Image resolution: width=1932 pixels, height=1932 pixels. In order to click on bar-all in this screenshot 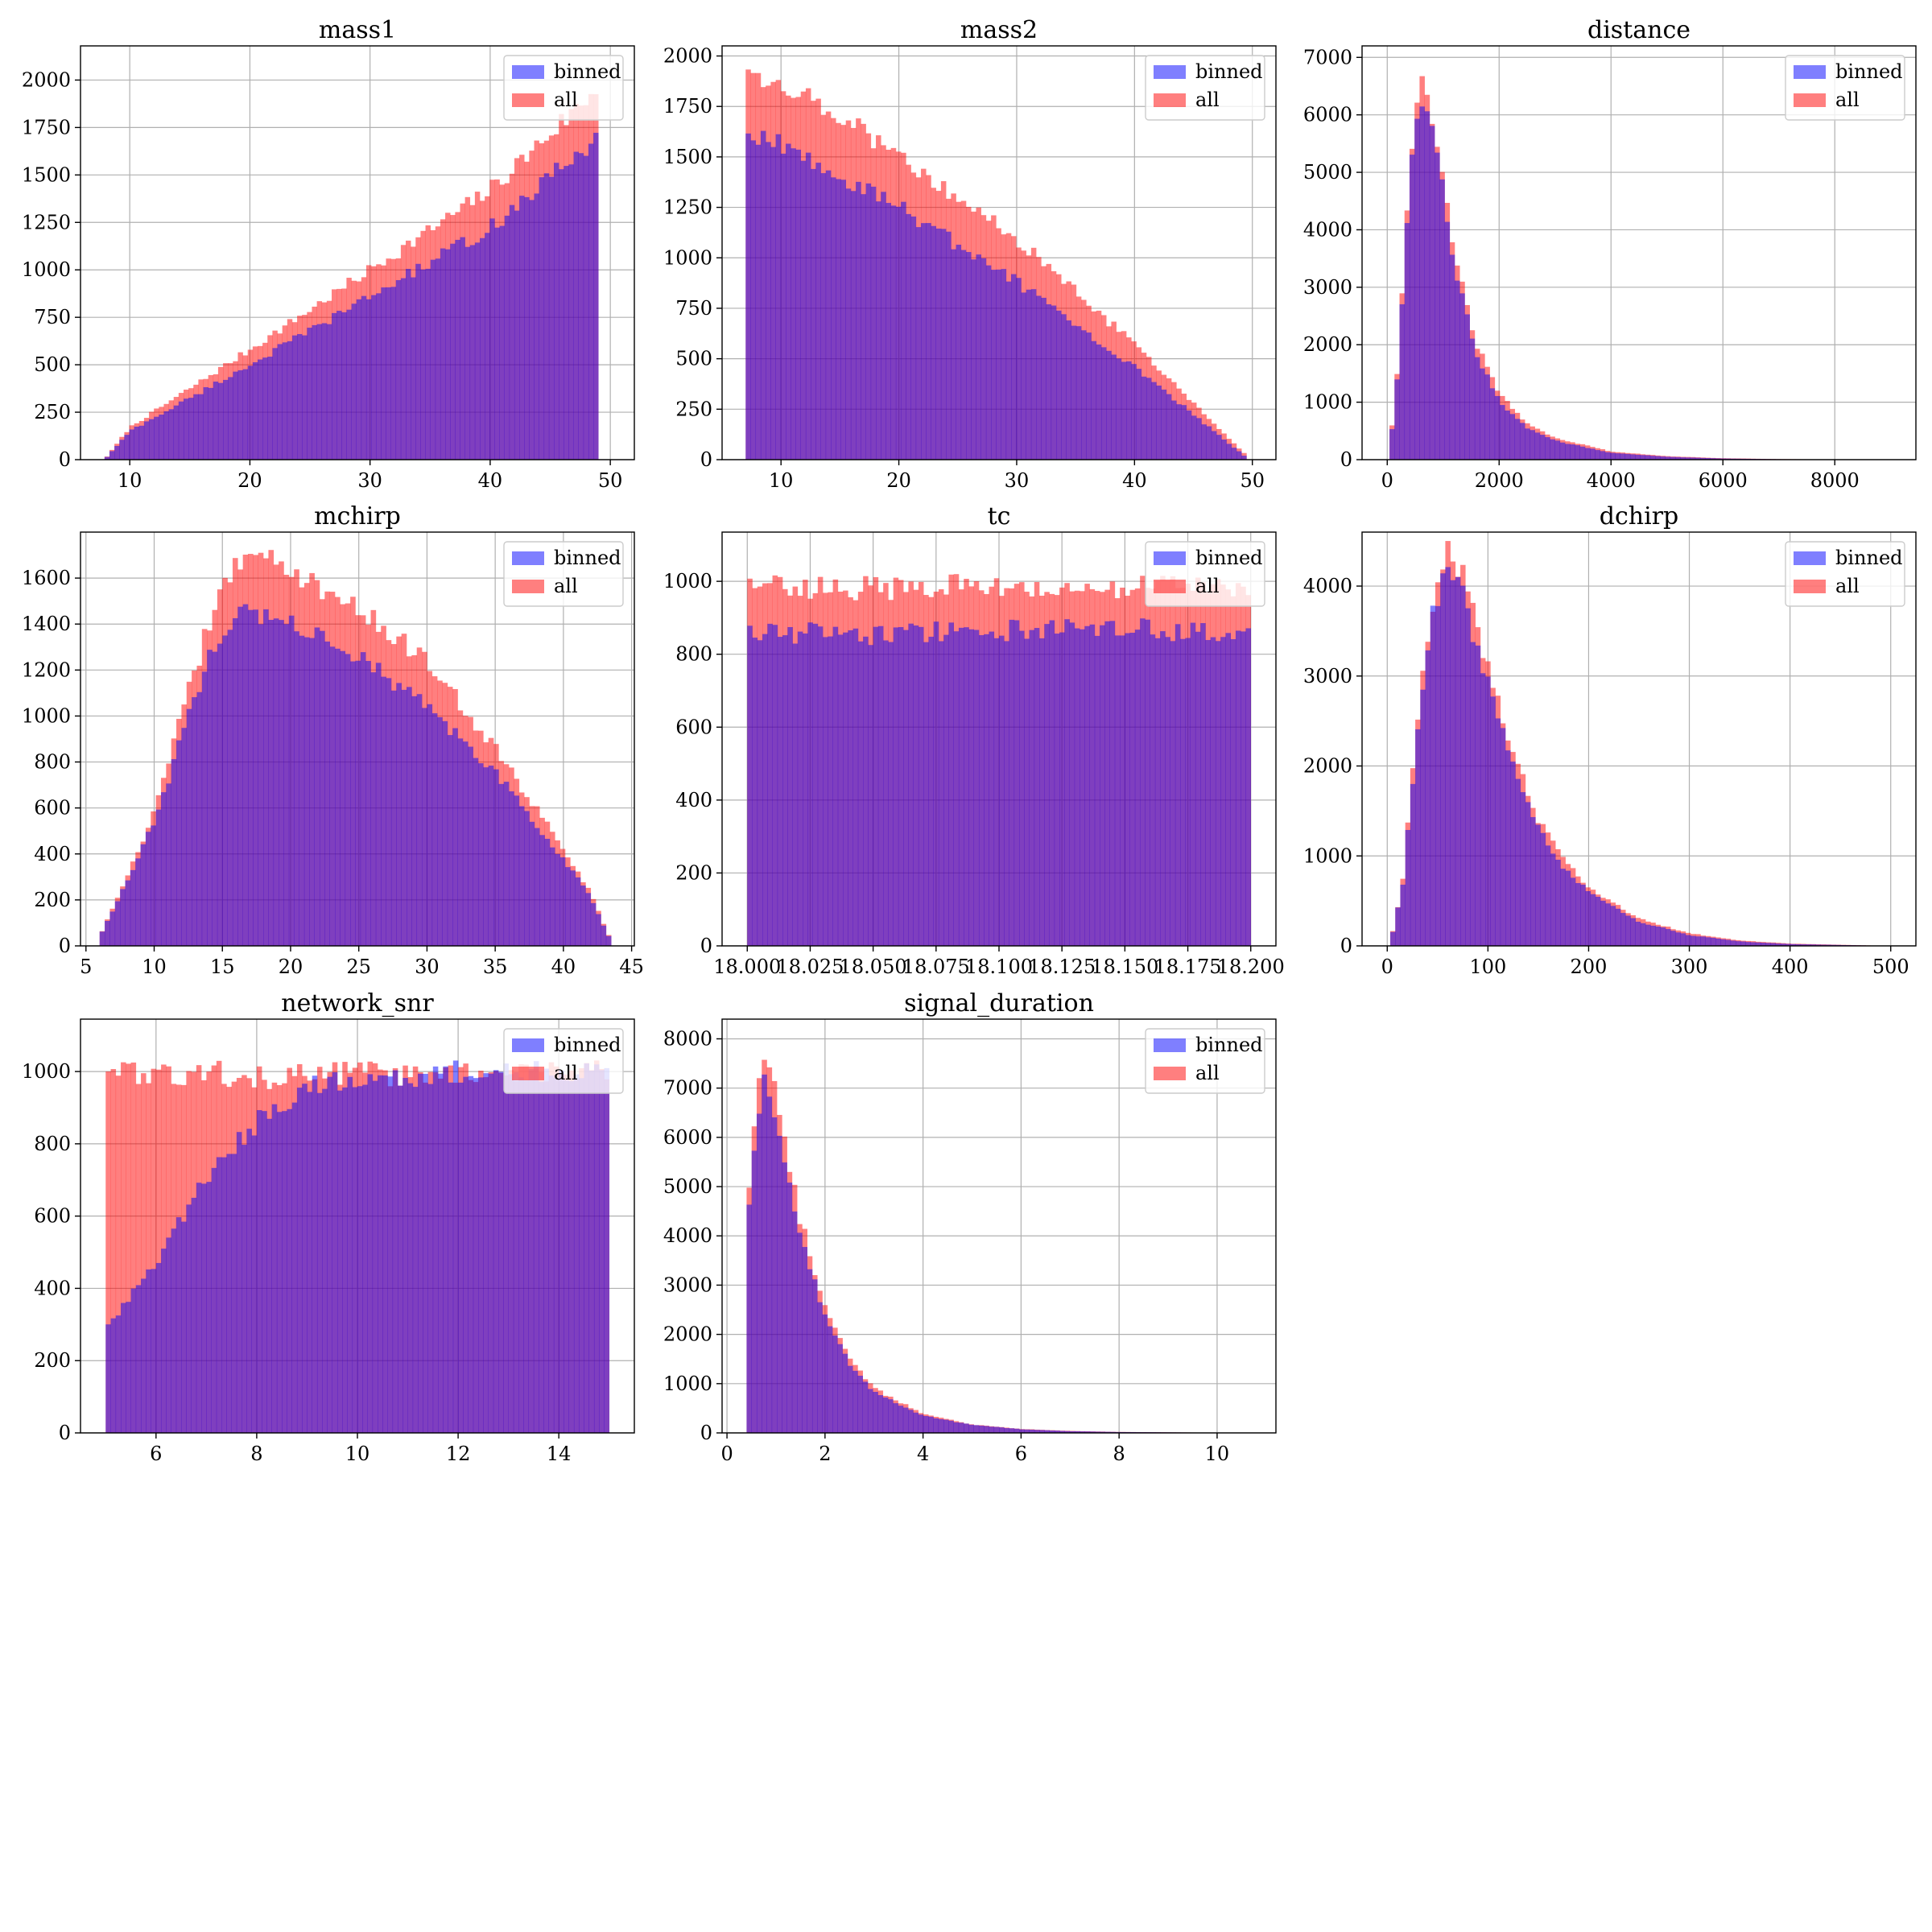, I will do `click(154, 1250)`.